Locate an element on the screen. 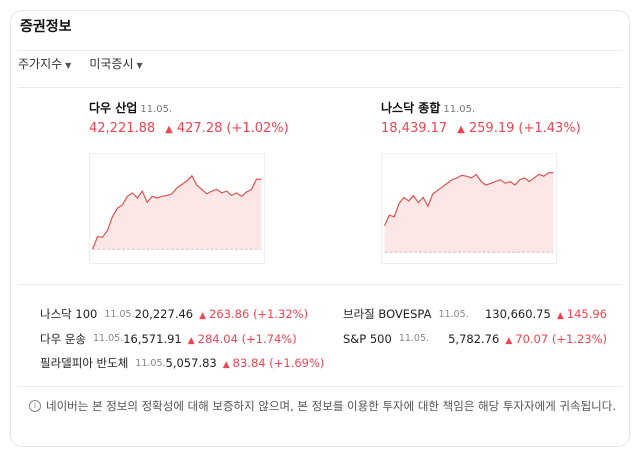 Image resolution: width=640 pixels, height=460 pixels. item-value: 5,057.83 is located at coordinates (191, 363).